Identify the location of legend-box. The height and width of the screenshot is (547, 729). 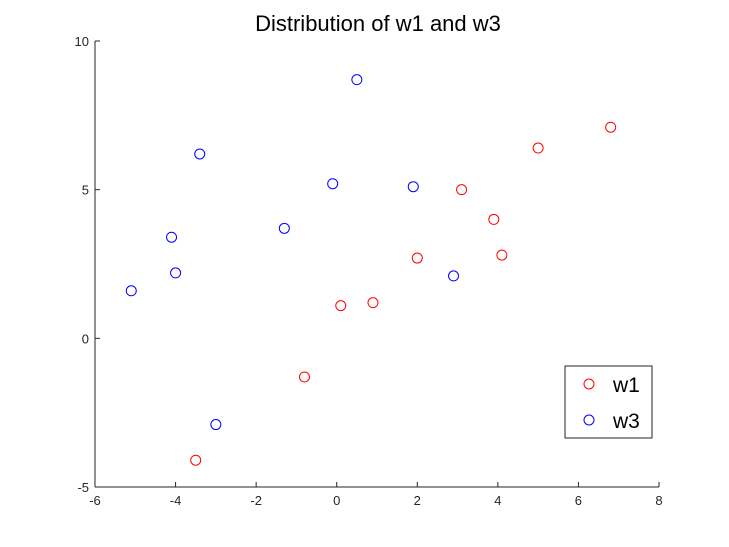
(608, 402).